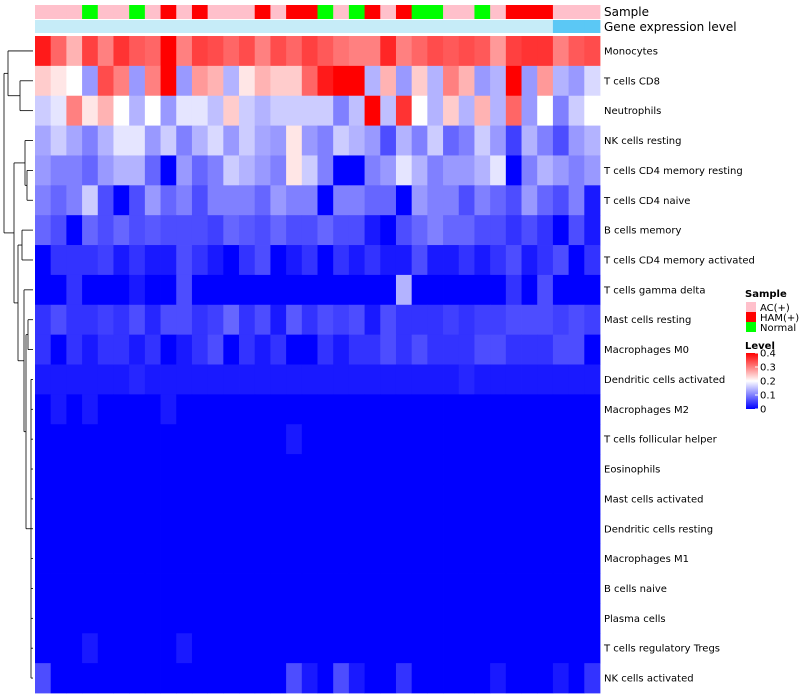 The width and height of the screenshot is (800, 700). Describe the element at coordinates (768, 396) in the screenshot. I see `level-tick-label: 0.1` at that location.